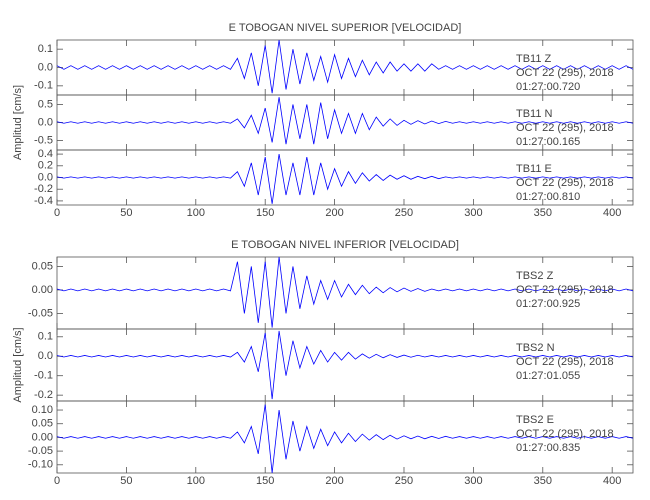 Image resolution: width=650 pixels, height=500 pixels. Describe the element at coordinates (535, 420) in the screenshot. I see `station-label: TBS2 E` at that location.